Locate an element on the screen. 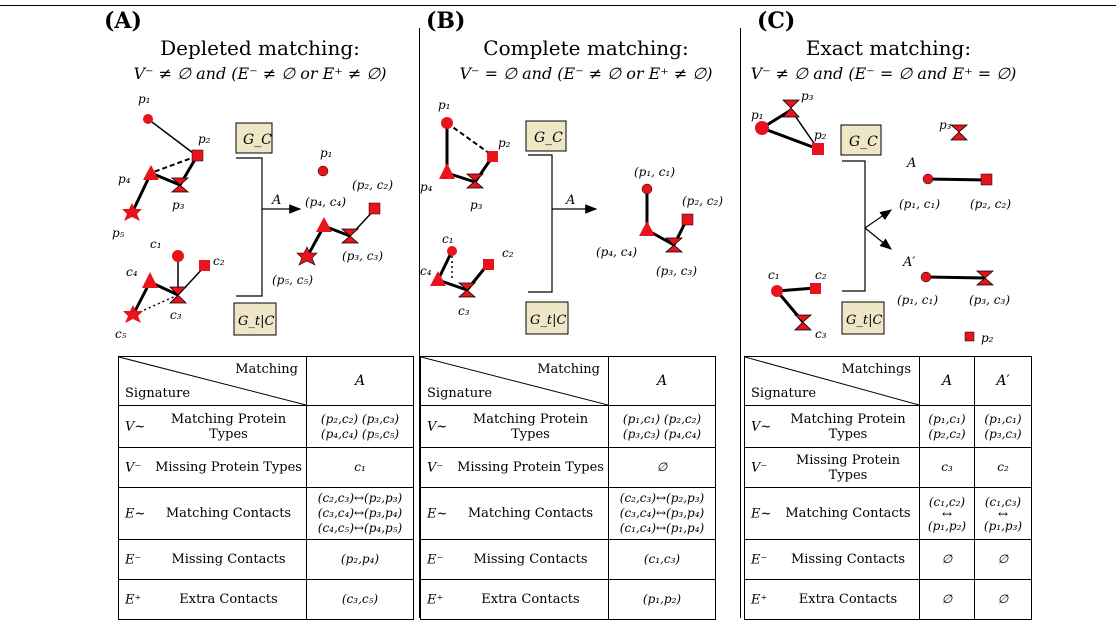 The image size is (1116, 620). panel-label: (C) is located at coordinates (776, 21).